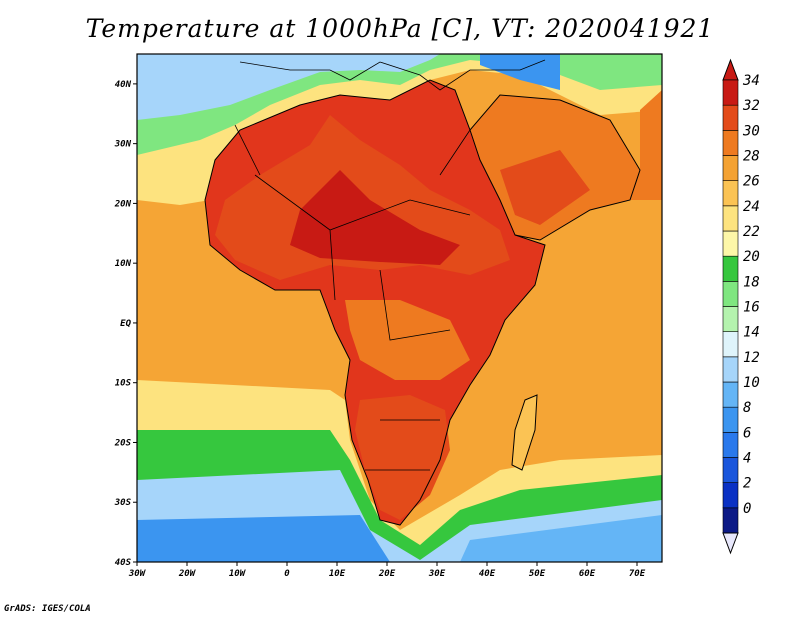  Describe the element at coordinates (123, 503) in the screenshot. I see `lat-tick-label: 30S` at that location.